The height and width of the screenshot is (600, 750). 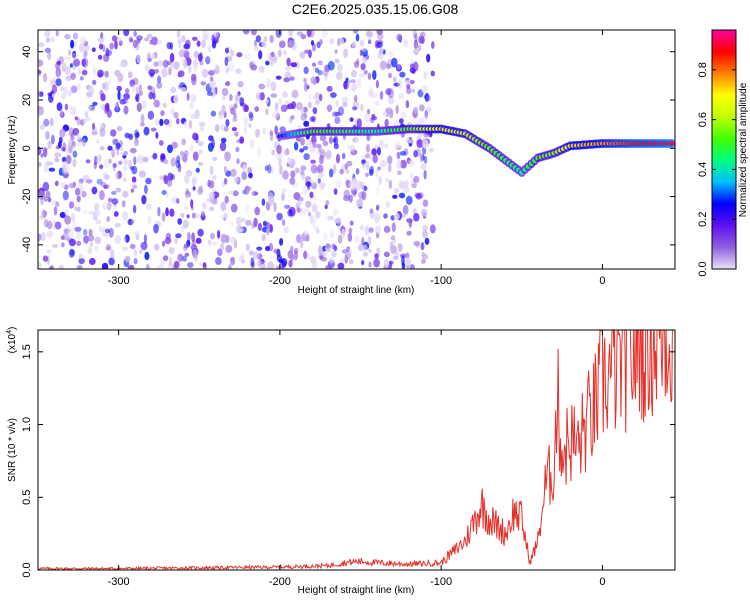 What do you see at coordinates (27, 245) in the screenshot?
I see `y-tick-label: -40` at bounding box center [27, 245].